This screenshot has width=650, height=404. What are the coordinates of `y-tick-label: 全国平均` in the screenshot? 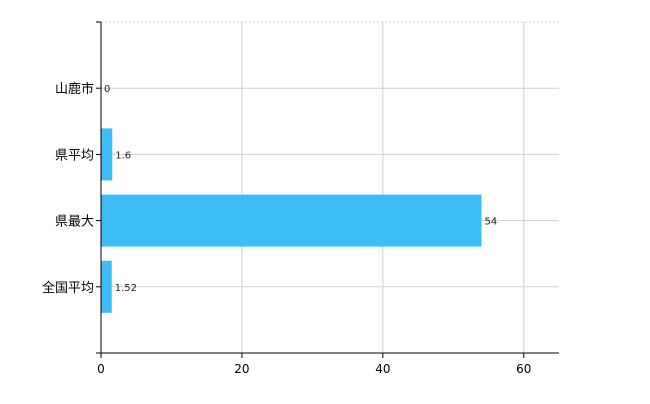 It's located at (68, 288).